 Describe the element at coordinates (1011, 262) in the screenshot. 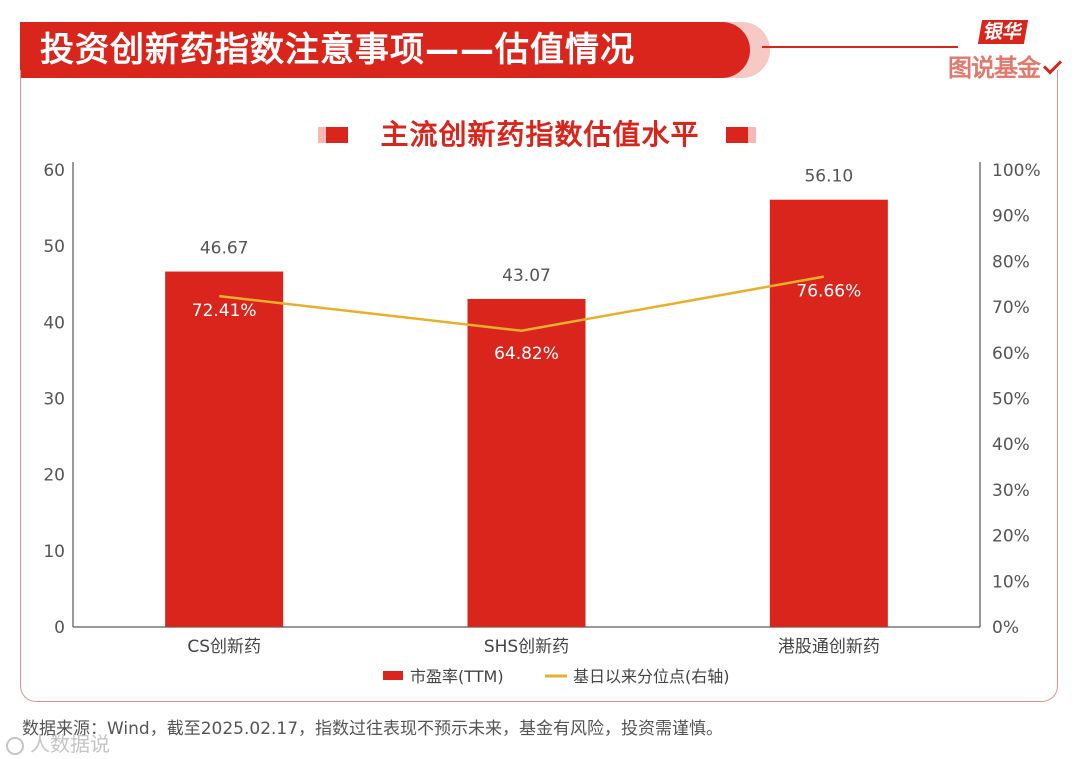

I see `y-right-tick-label: 80%` at that location.